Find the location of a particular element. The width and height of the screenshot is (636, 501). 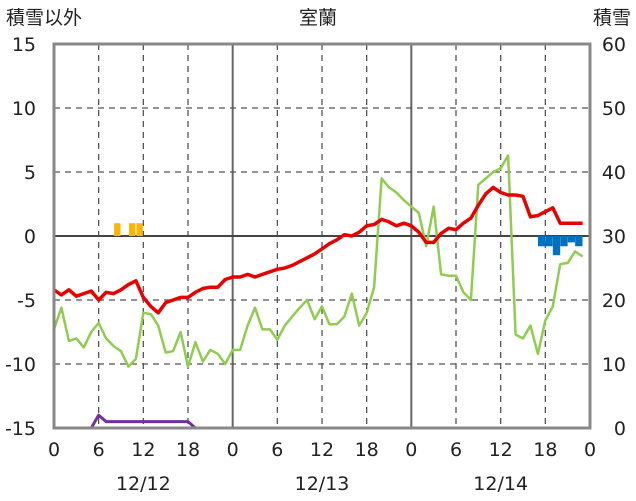

date-label: 12/14 is located at coordinates (500, 484).